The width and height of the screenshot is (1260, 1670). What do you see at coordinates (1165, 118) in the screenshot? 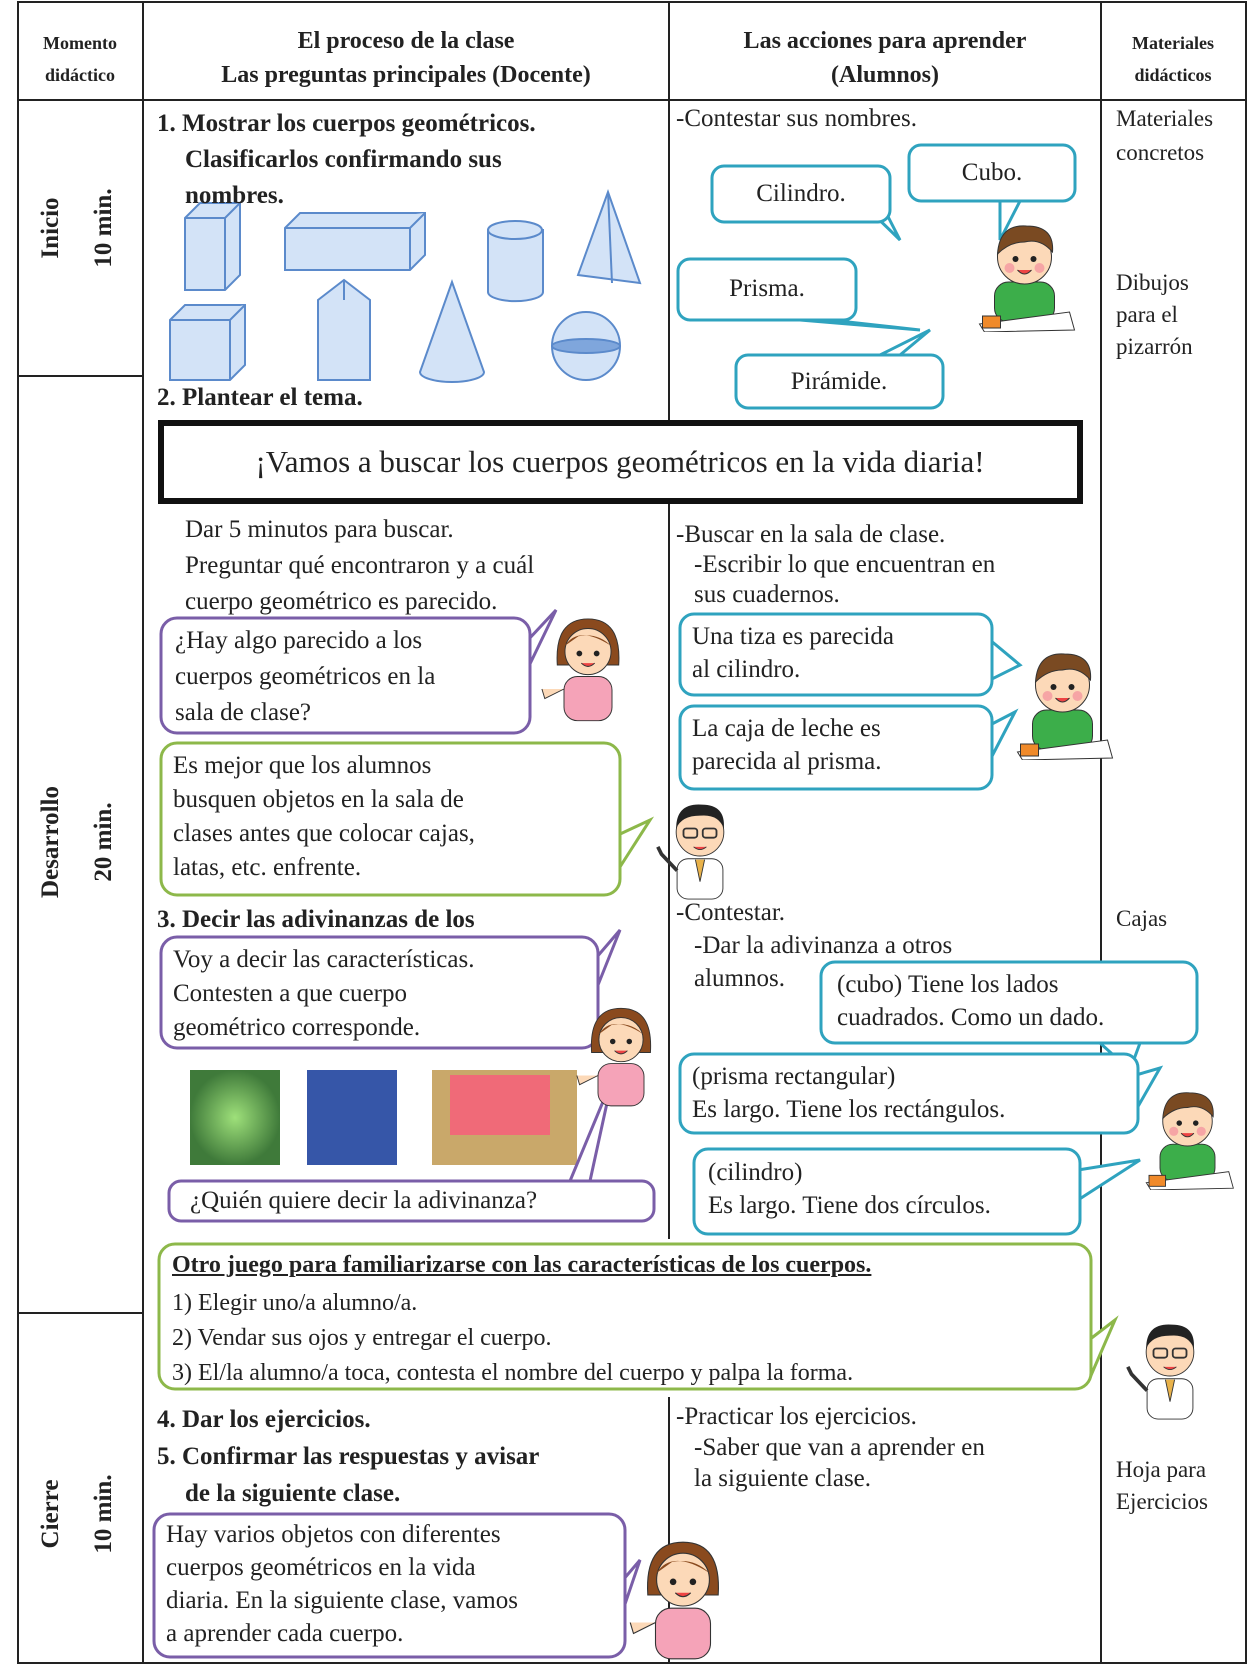
I see `material: Materiales` at bounding box center [1165, 118].